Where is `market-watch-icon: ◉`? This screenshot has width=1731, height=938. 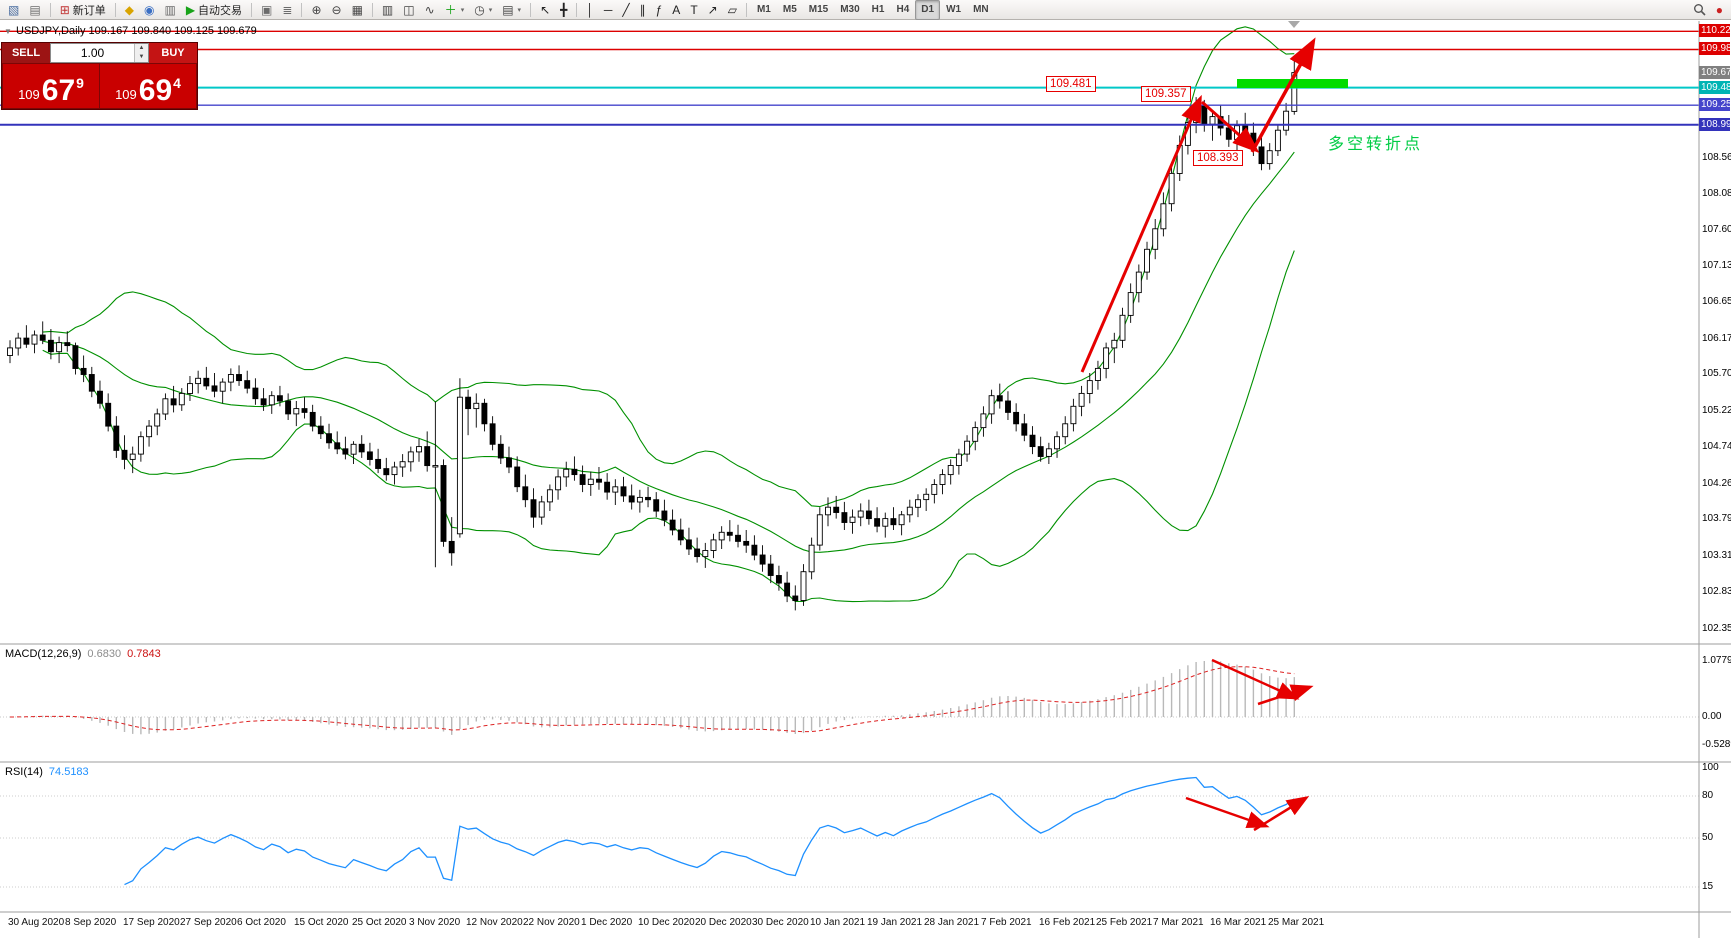 market-watch-icon: ◉ is located at coordinates (149, 9).